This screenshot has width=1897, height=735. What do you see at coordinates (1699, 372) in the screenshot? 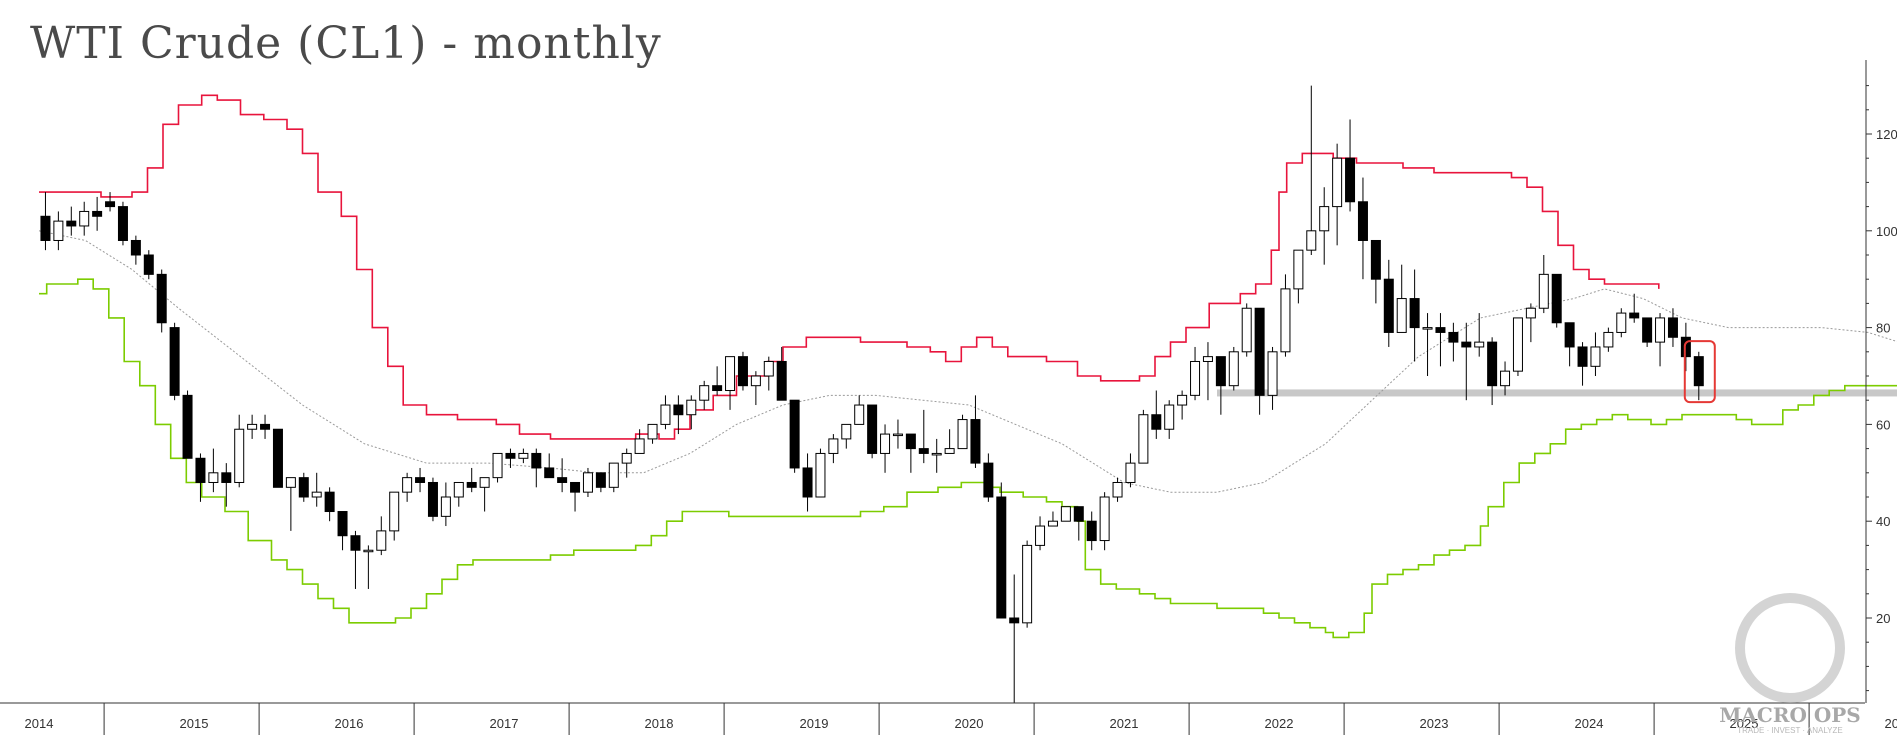
I see `highlight-layer` at bounding box center [1699, 372].